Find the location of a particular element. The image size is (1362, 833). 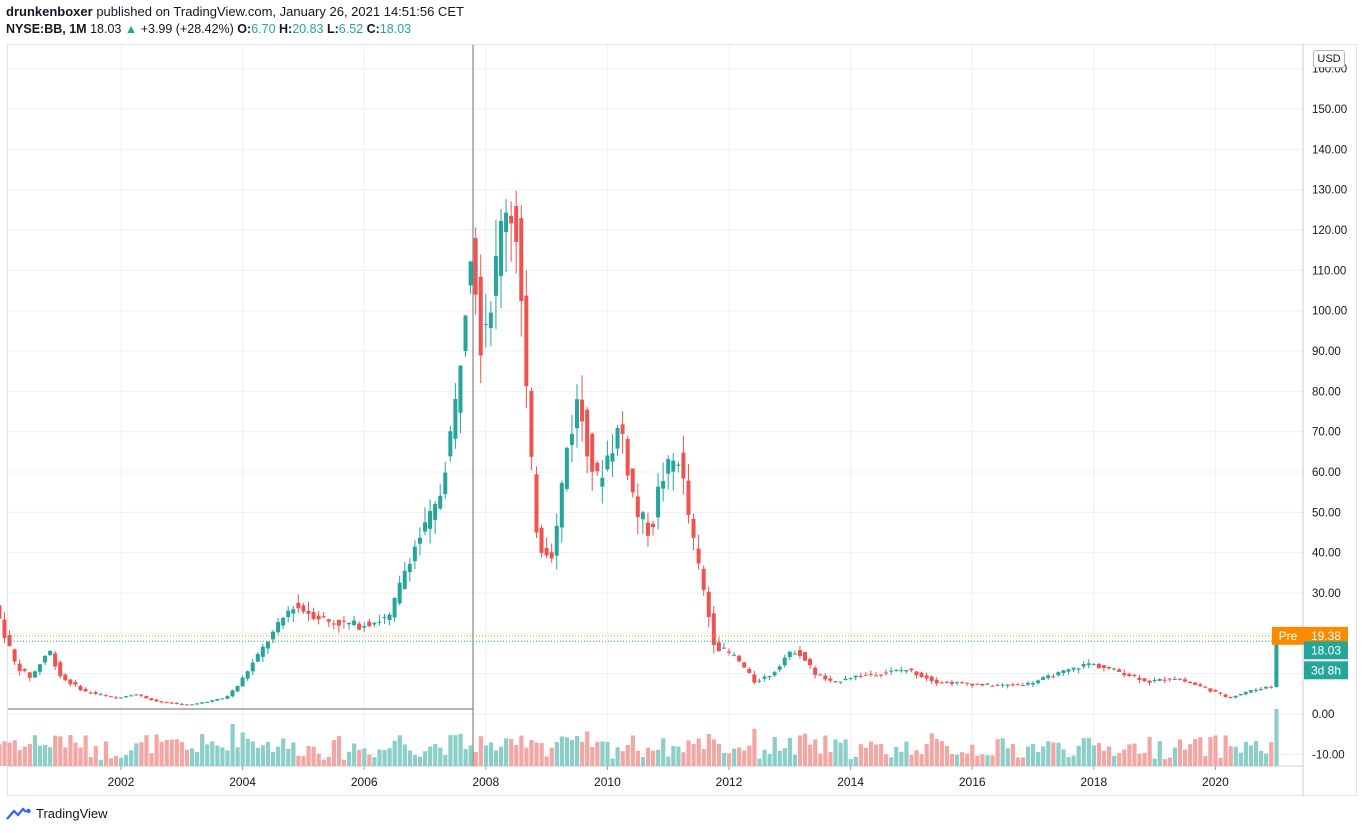

y-tick-label: 30.00 is located at coordinates (1326, 594).